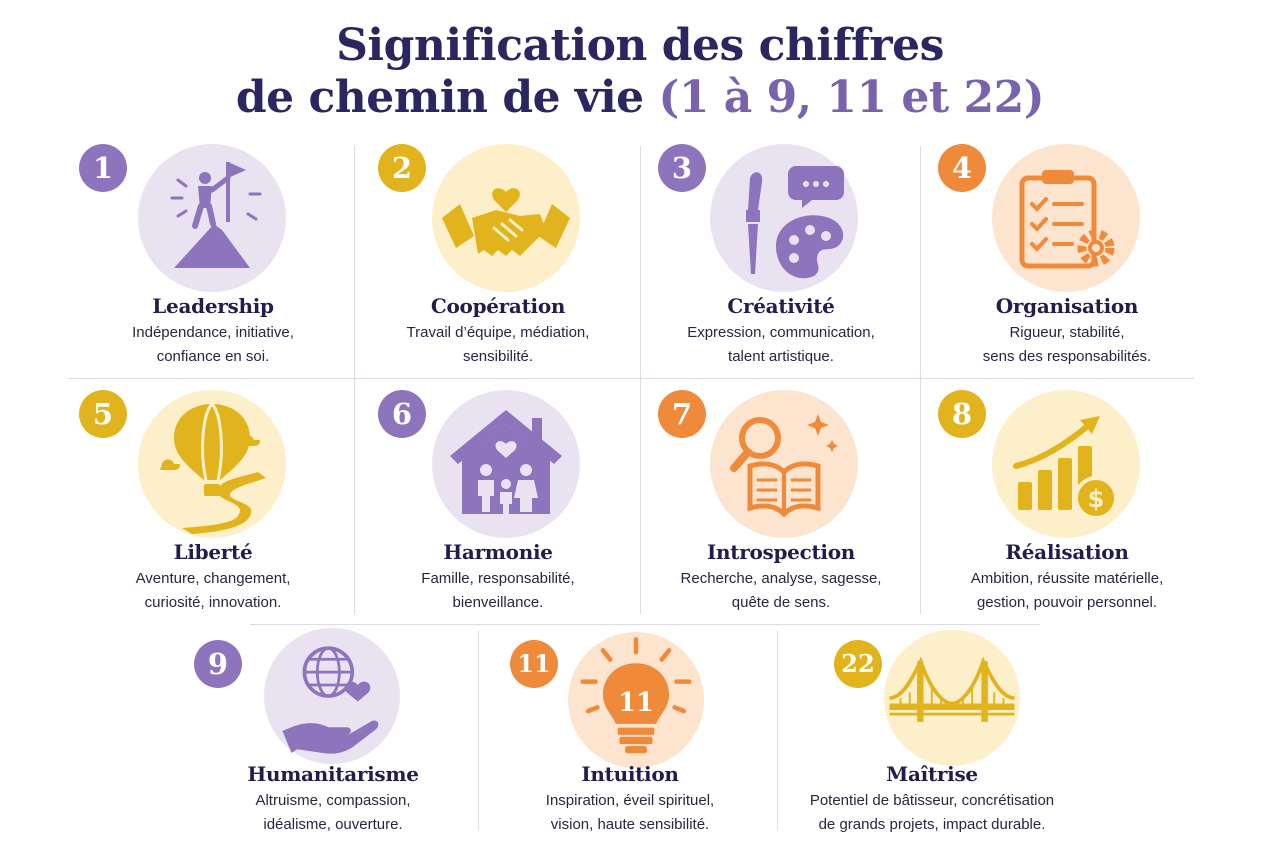 The width and height of the screenshot is (1280, 853). Describe the element at coordinates (498, 332) in the screenshot. I see `card-description-line-1: Travail d’équipe, médiation,` at that location.